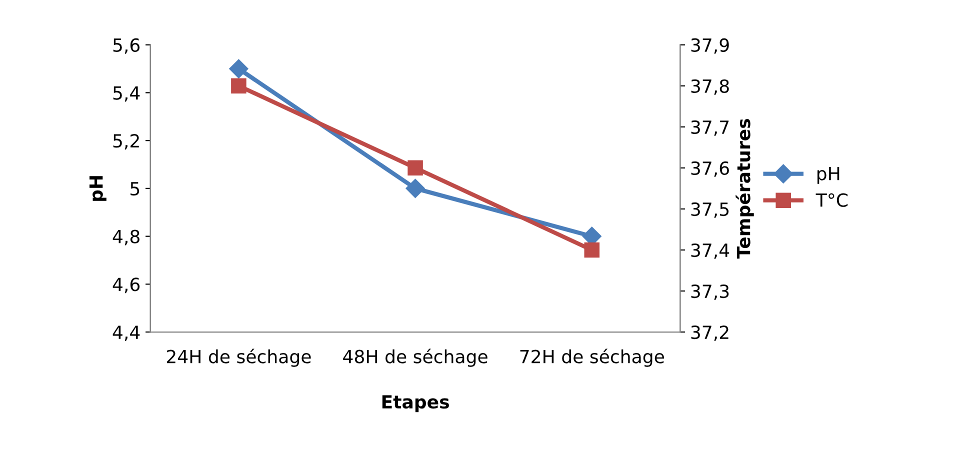  I want to click on y-tick-label: 5,6, so click(126, 46).